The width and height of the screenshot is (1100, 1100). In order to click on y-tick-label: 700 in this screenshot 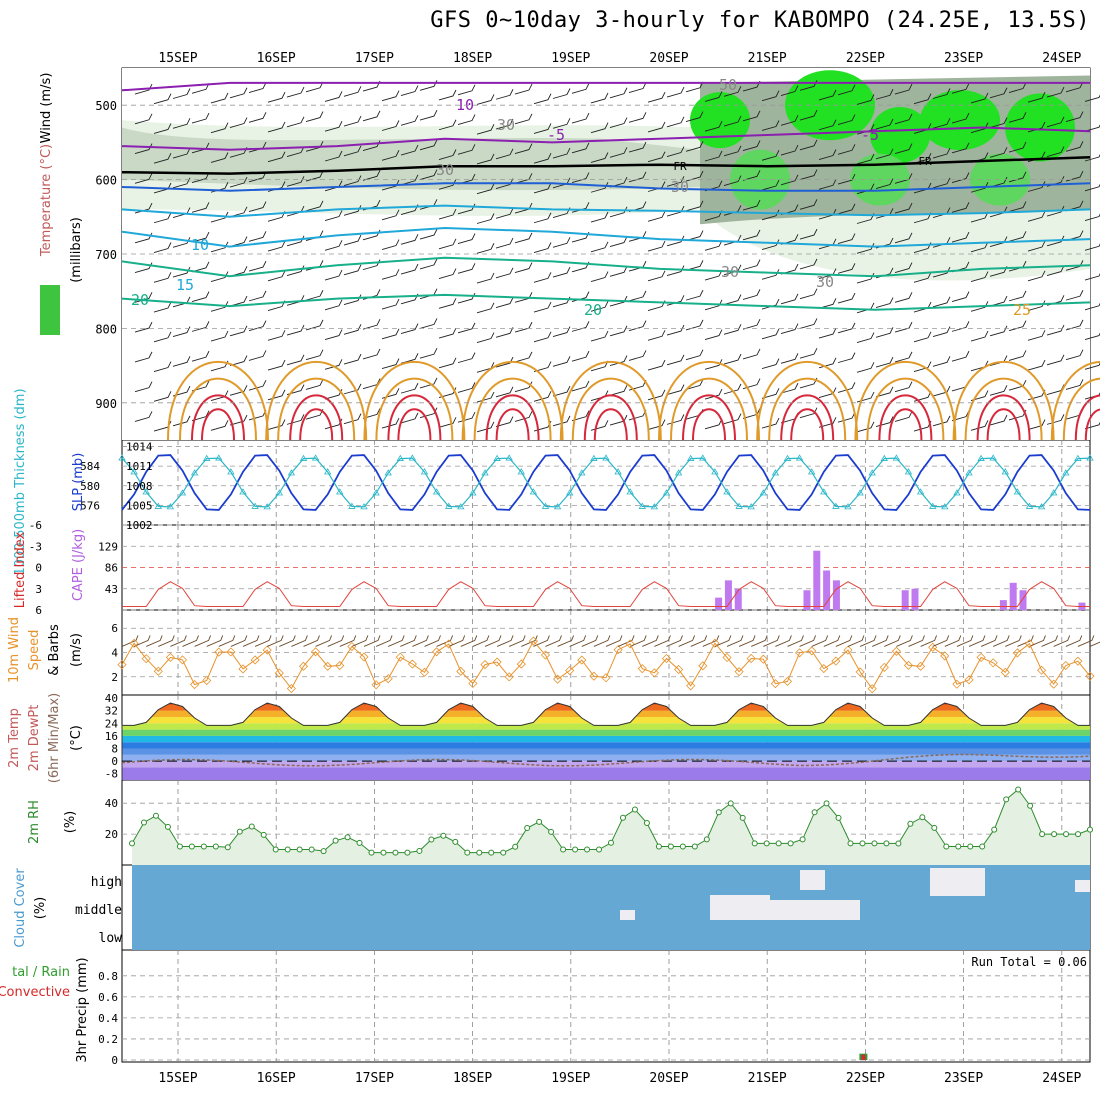, I will do `click(106, 255)`.